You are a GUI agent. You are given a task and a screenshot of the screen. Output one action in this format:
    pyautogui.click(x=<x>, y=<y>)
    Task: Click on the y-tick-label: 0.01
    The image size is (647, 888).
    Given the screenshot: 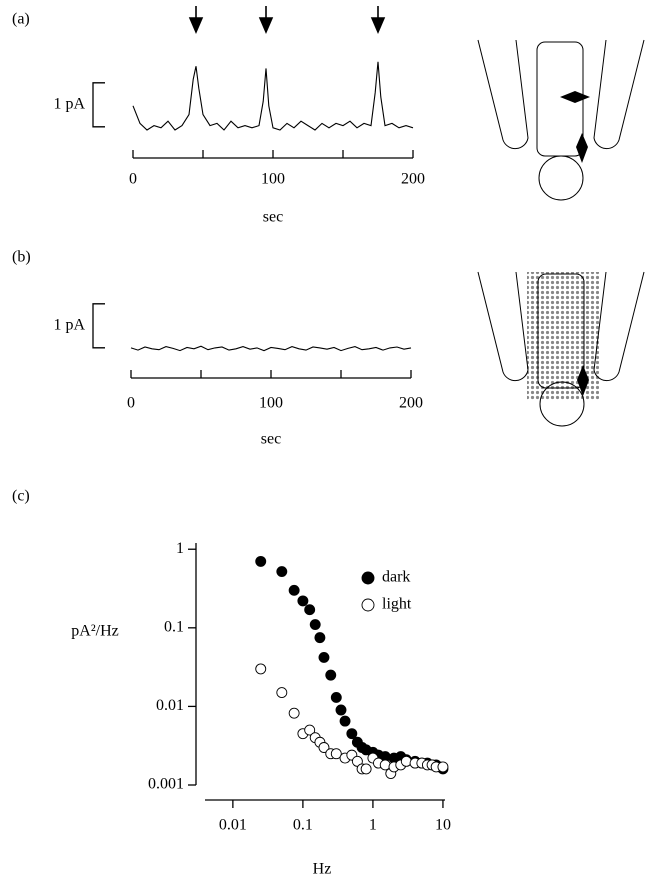 What is the action you would take?
    pyautogui.click(x=170, y=705)
    